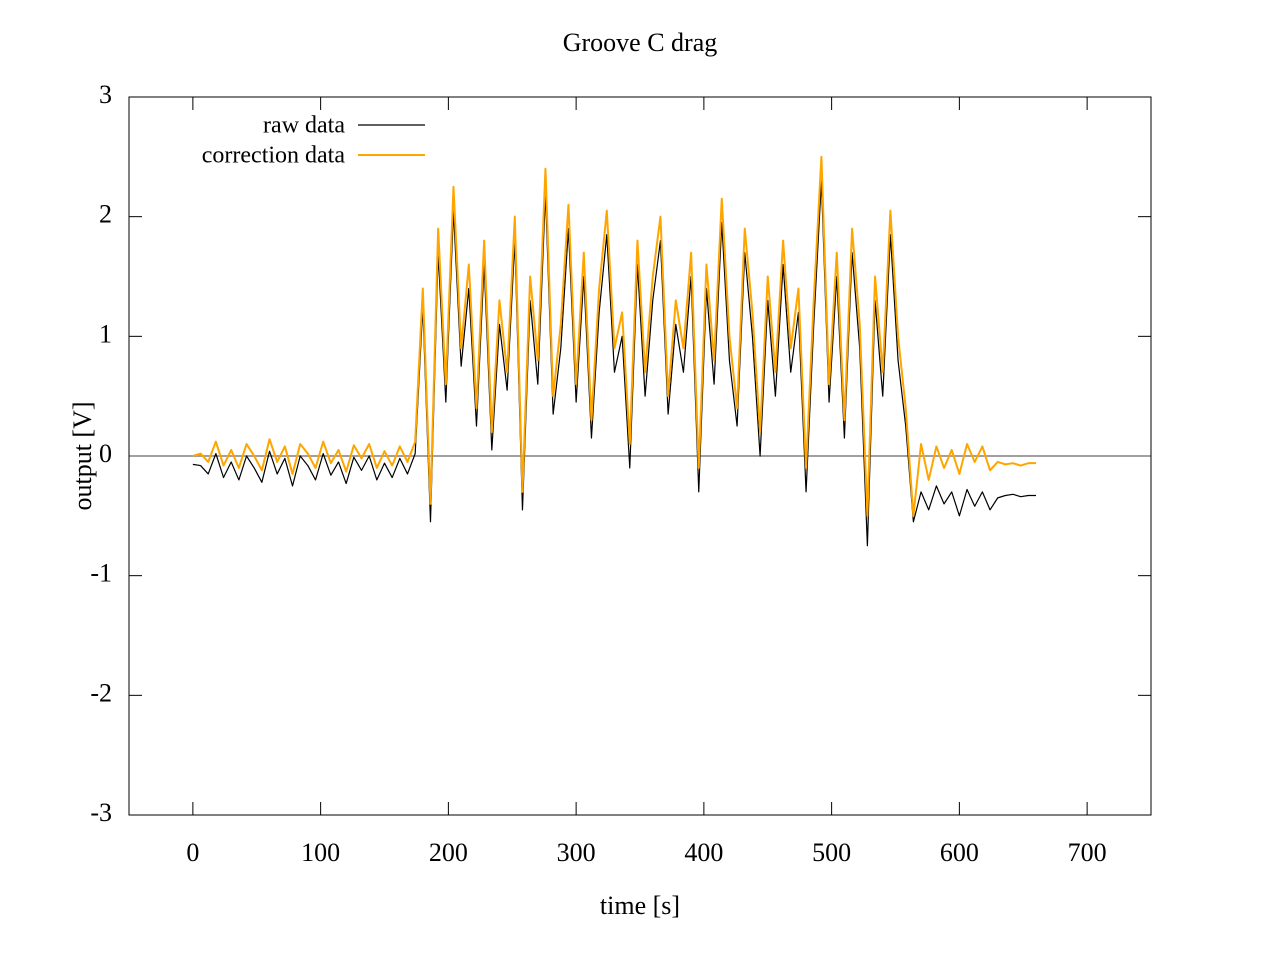  Describe the element at coordinates (105, 214) in the screenshot. I see `y-tick-label: 2` at that location.